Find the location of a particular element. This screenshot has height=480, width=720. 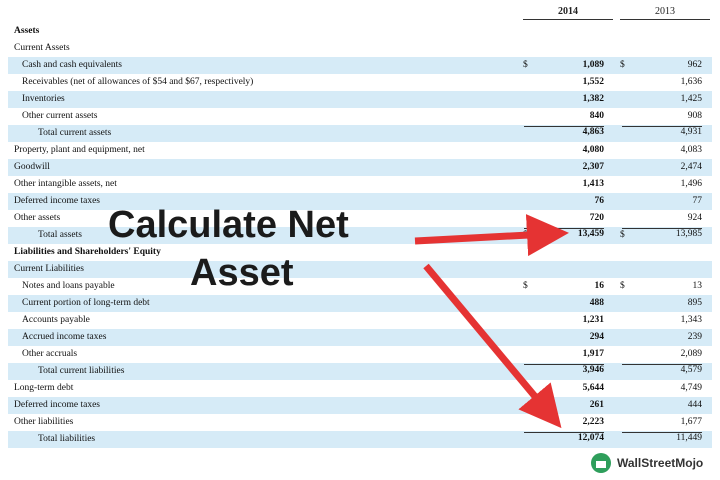

row-label: Assets is located at coordinates (27, 31).